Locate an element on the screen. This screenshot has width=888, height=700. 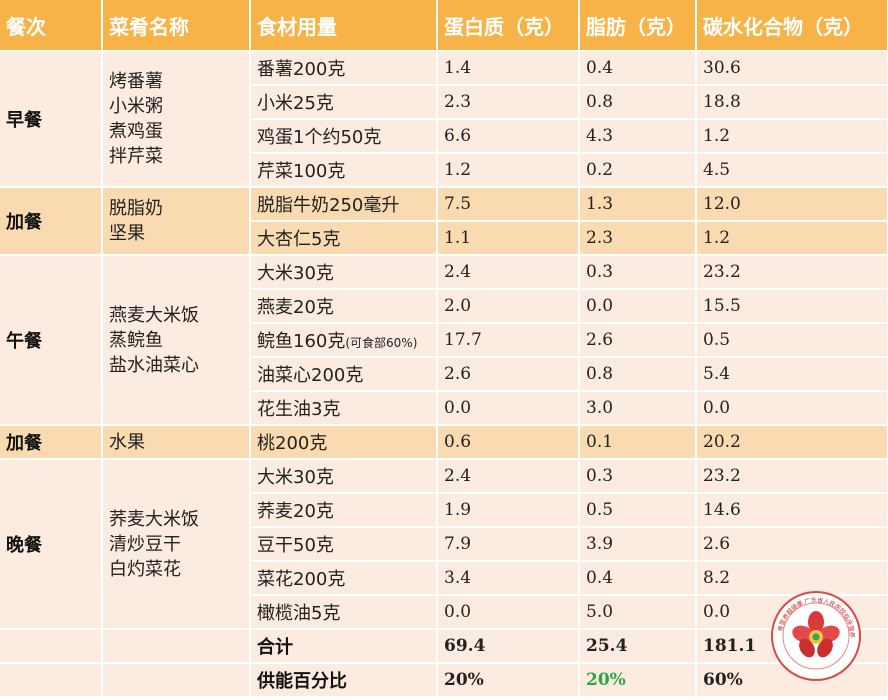
ingredient-cell: 燕麦20克 is located at coordinates (344, 306).